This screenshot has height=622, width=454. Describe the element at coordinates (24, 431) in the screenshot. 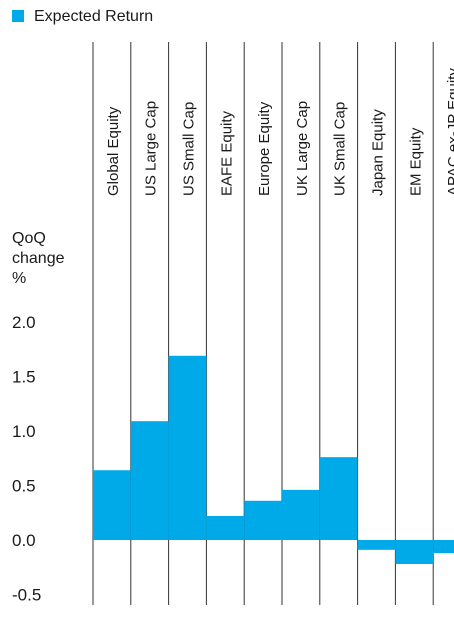

I see `y-tick-label: 1.0` at that location.